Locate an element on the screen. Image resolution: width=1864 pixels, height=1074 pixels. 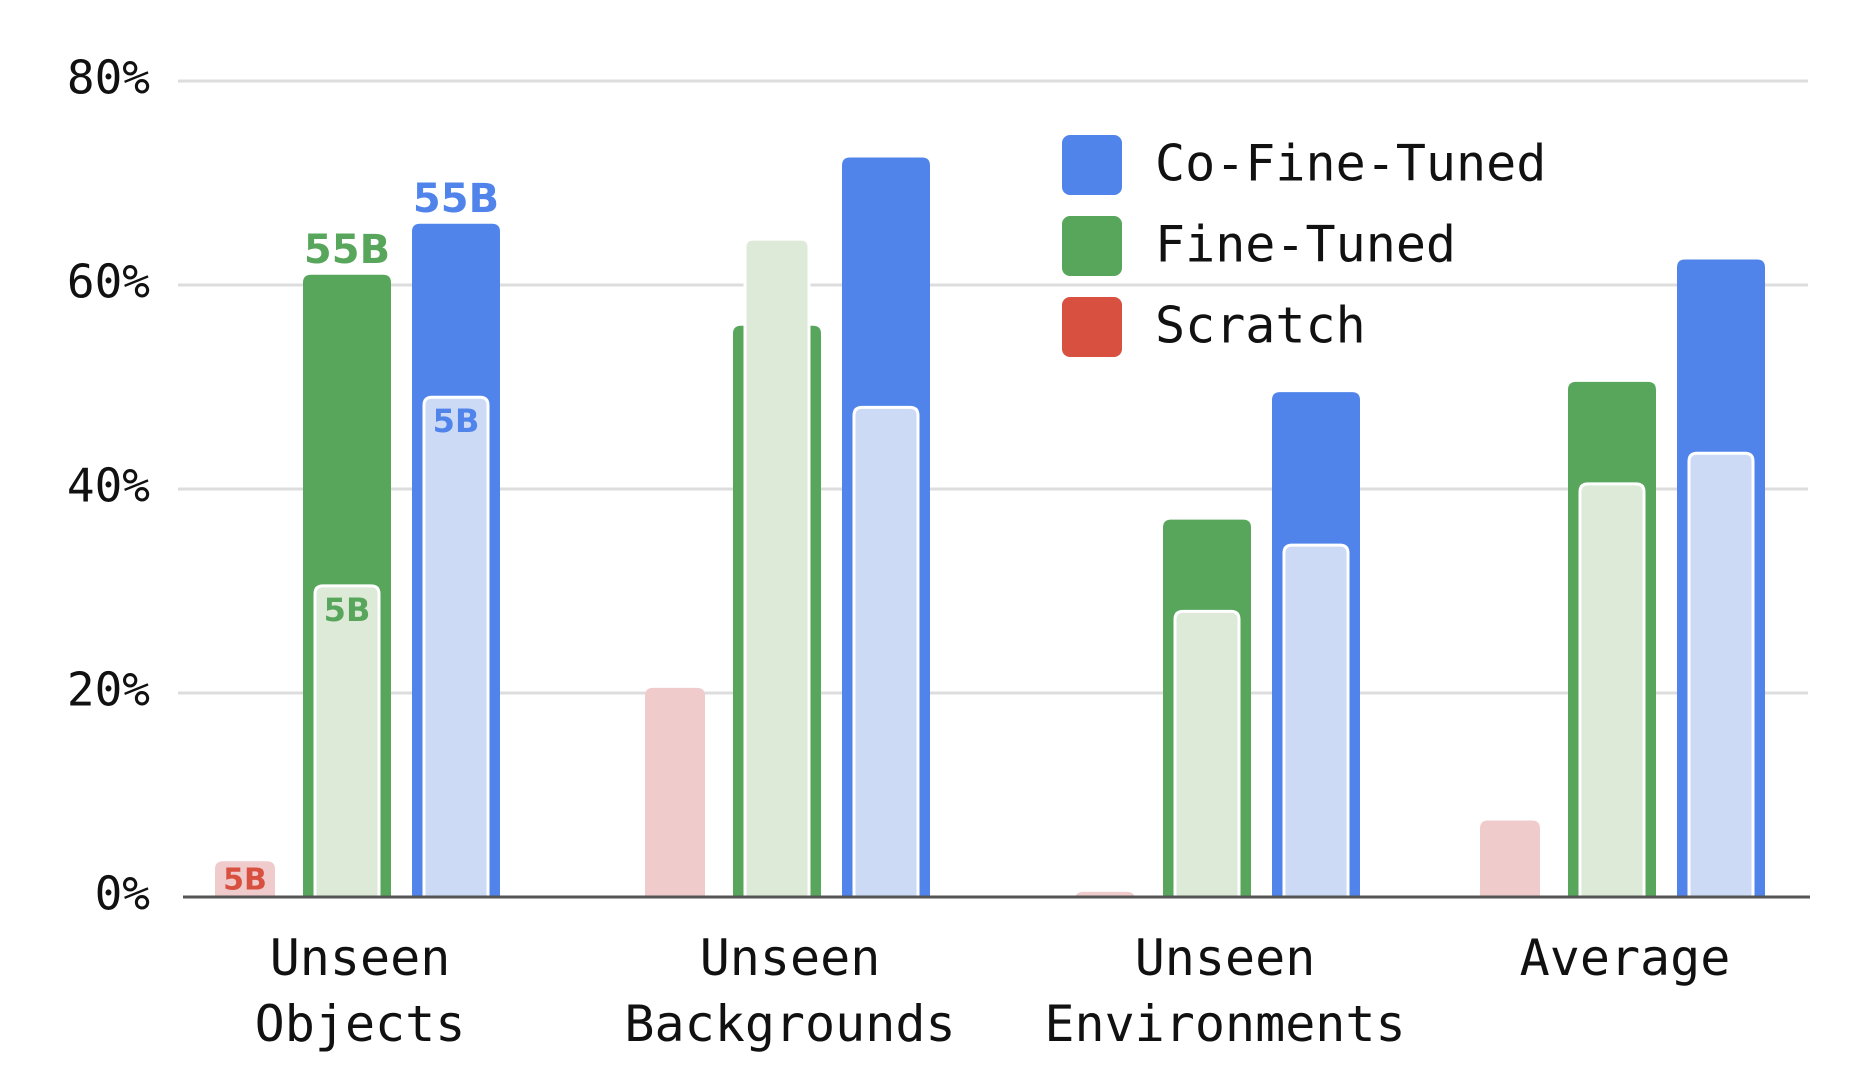
fine-tuned-5b-label: 5B is located at coordinates (347, 610).